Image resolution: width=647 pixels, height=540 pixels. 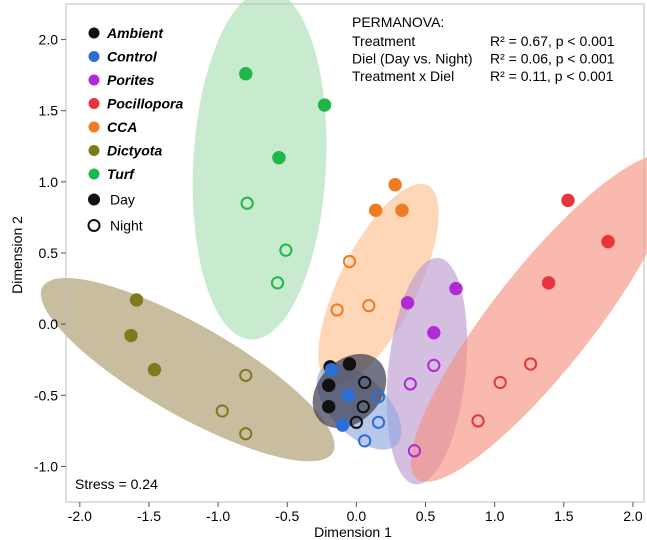 I want to click on x-tick-label: 2.0, so click(x=633, y=516).